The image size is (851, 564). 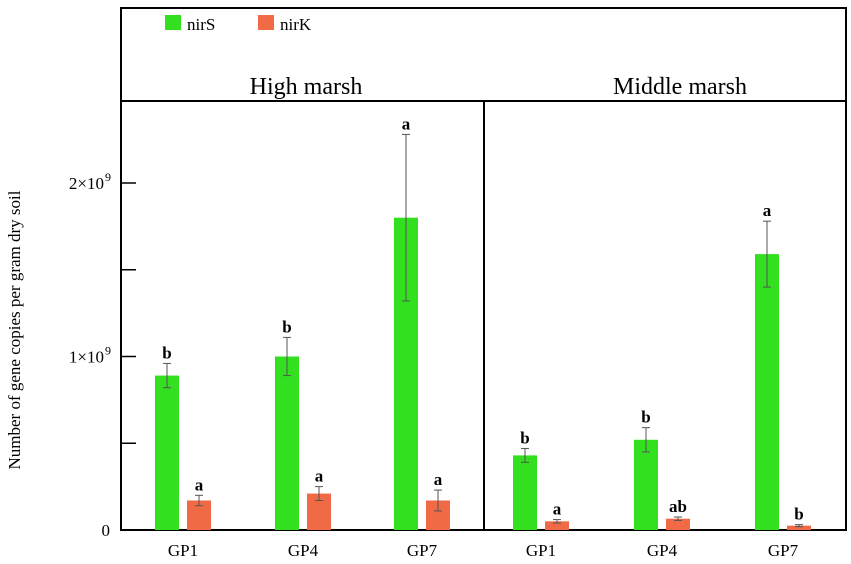 What do you see at coordinates (680, 87) in the screenshot?
I see `panel-title-middle-marsh: Middle marsh` at bounding box center [680, 87].